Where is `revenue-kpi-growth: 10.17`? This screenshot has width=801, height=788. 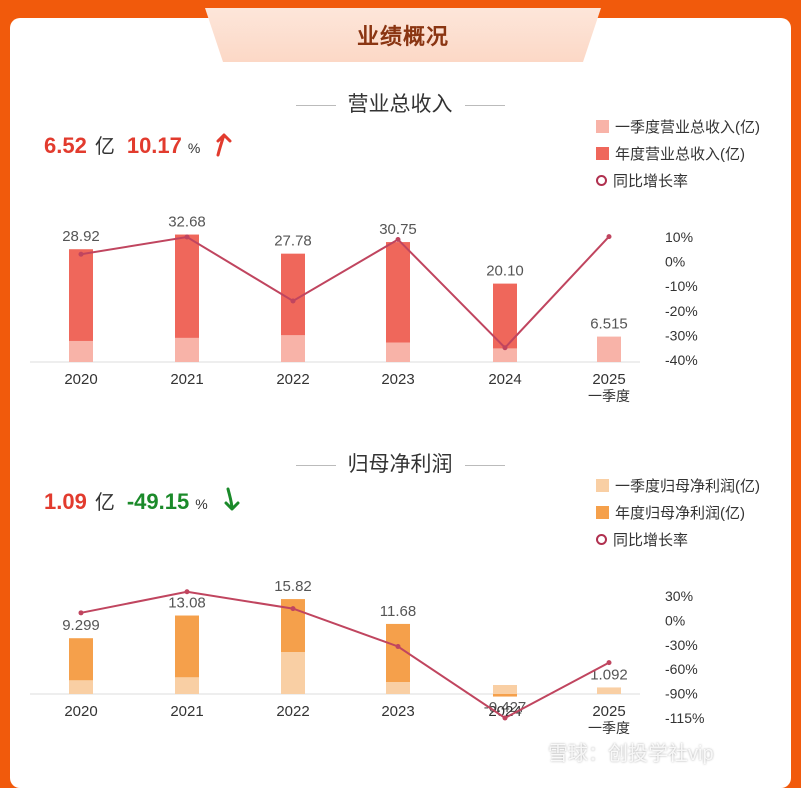
revenue-kpi-growth: 10.17 is located at coordinates (154, 145).